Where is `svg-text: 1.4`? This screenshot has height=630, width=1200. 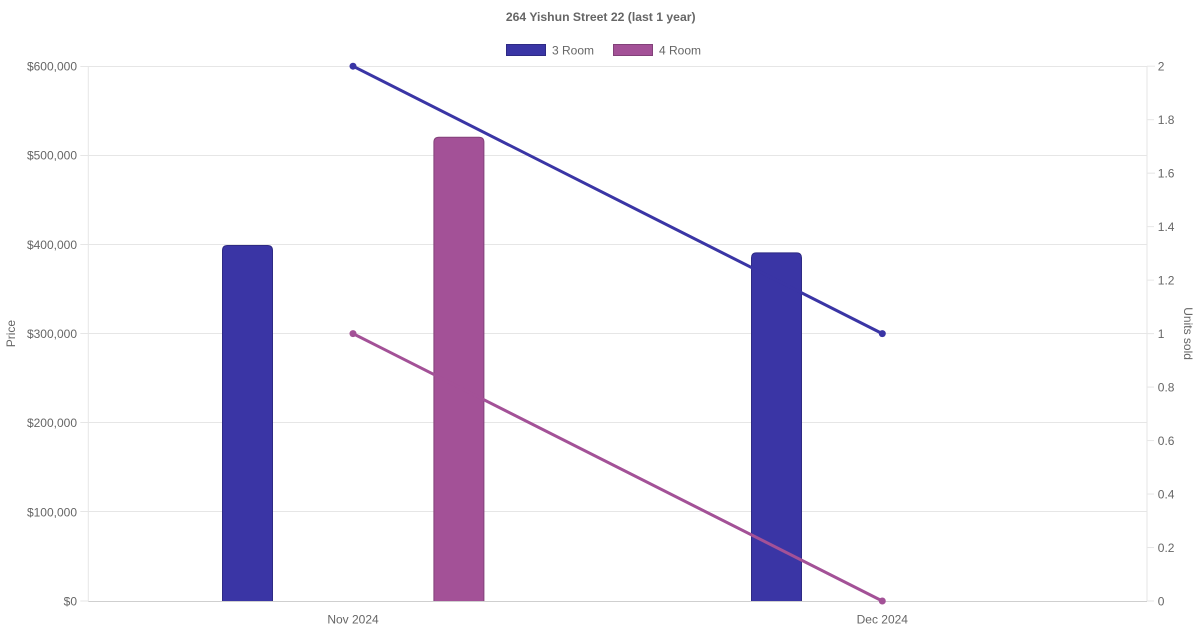
svg-text: 1.4 is located at coordinates (1166, 227).